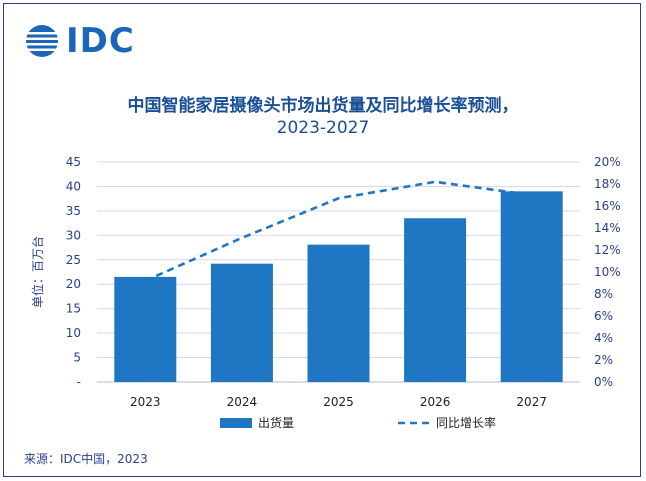  Describe the element at coordinates (607, 228) in the screenshot. I see `y2-tick-label: 14%` at that location.